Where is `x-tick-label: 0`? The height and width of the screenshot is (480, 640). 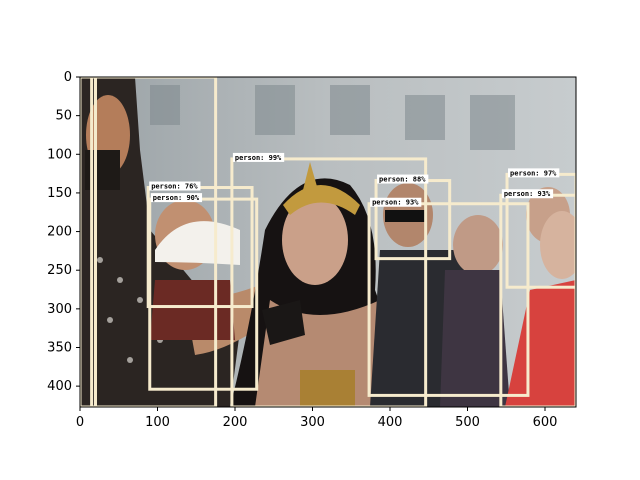
x-tick-label: 0 is located at coordinates (80, 422).